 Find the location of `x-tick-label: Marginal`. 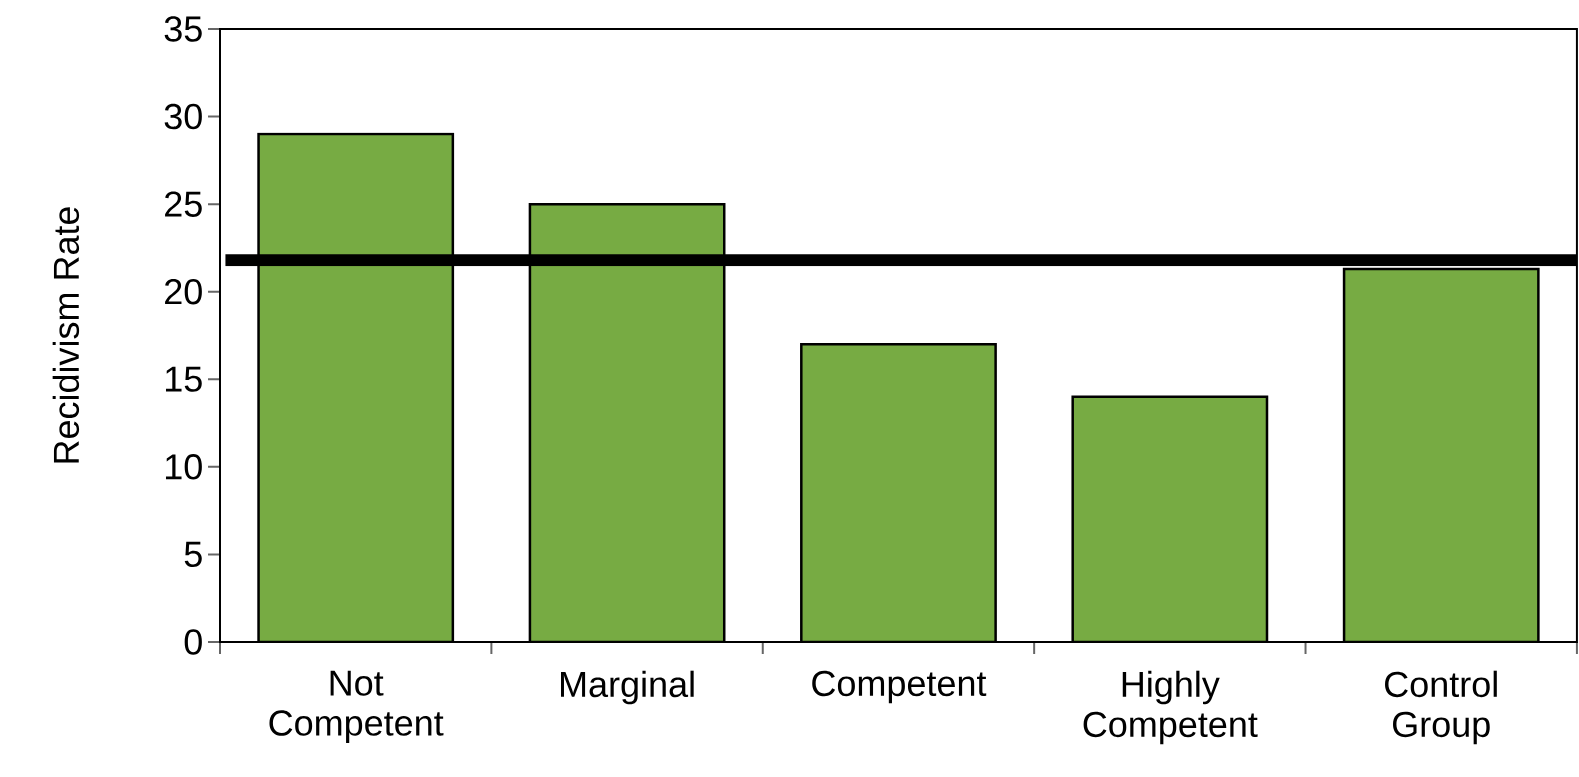

x-tick-label: Marginal is located at coordinates (627, 687).